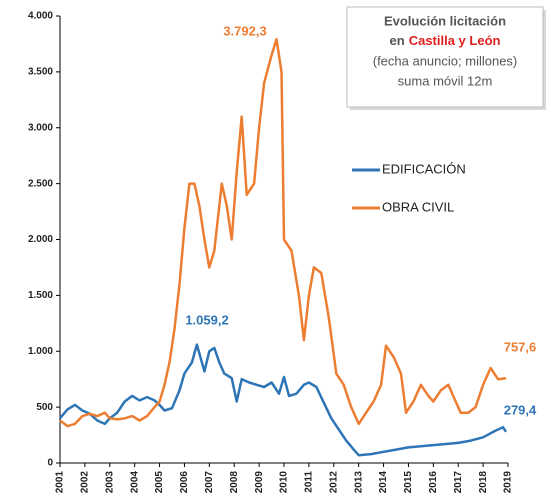  What do you see at coordinates (418, 206) in the screenshot?
I see `legend-label: OBRA CIVIL` at bounding box center [418, 206].